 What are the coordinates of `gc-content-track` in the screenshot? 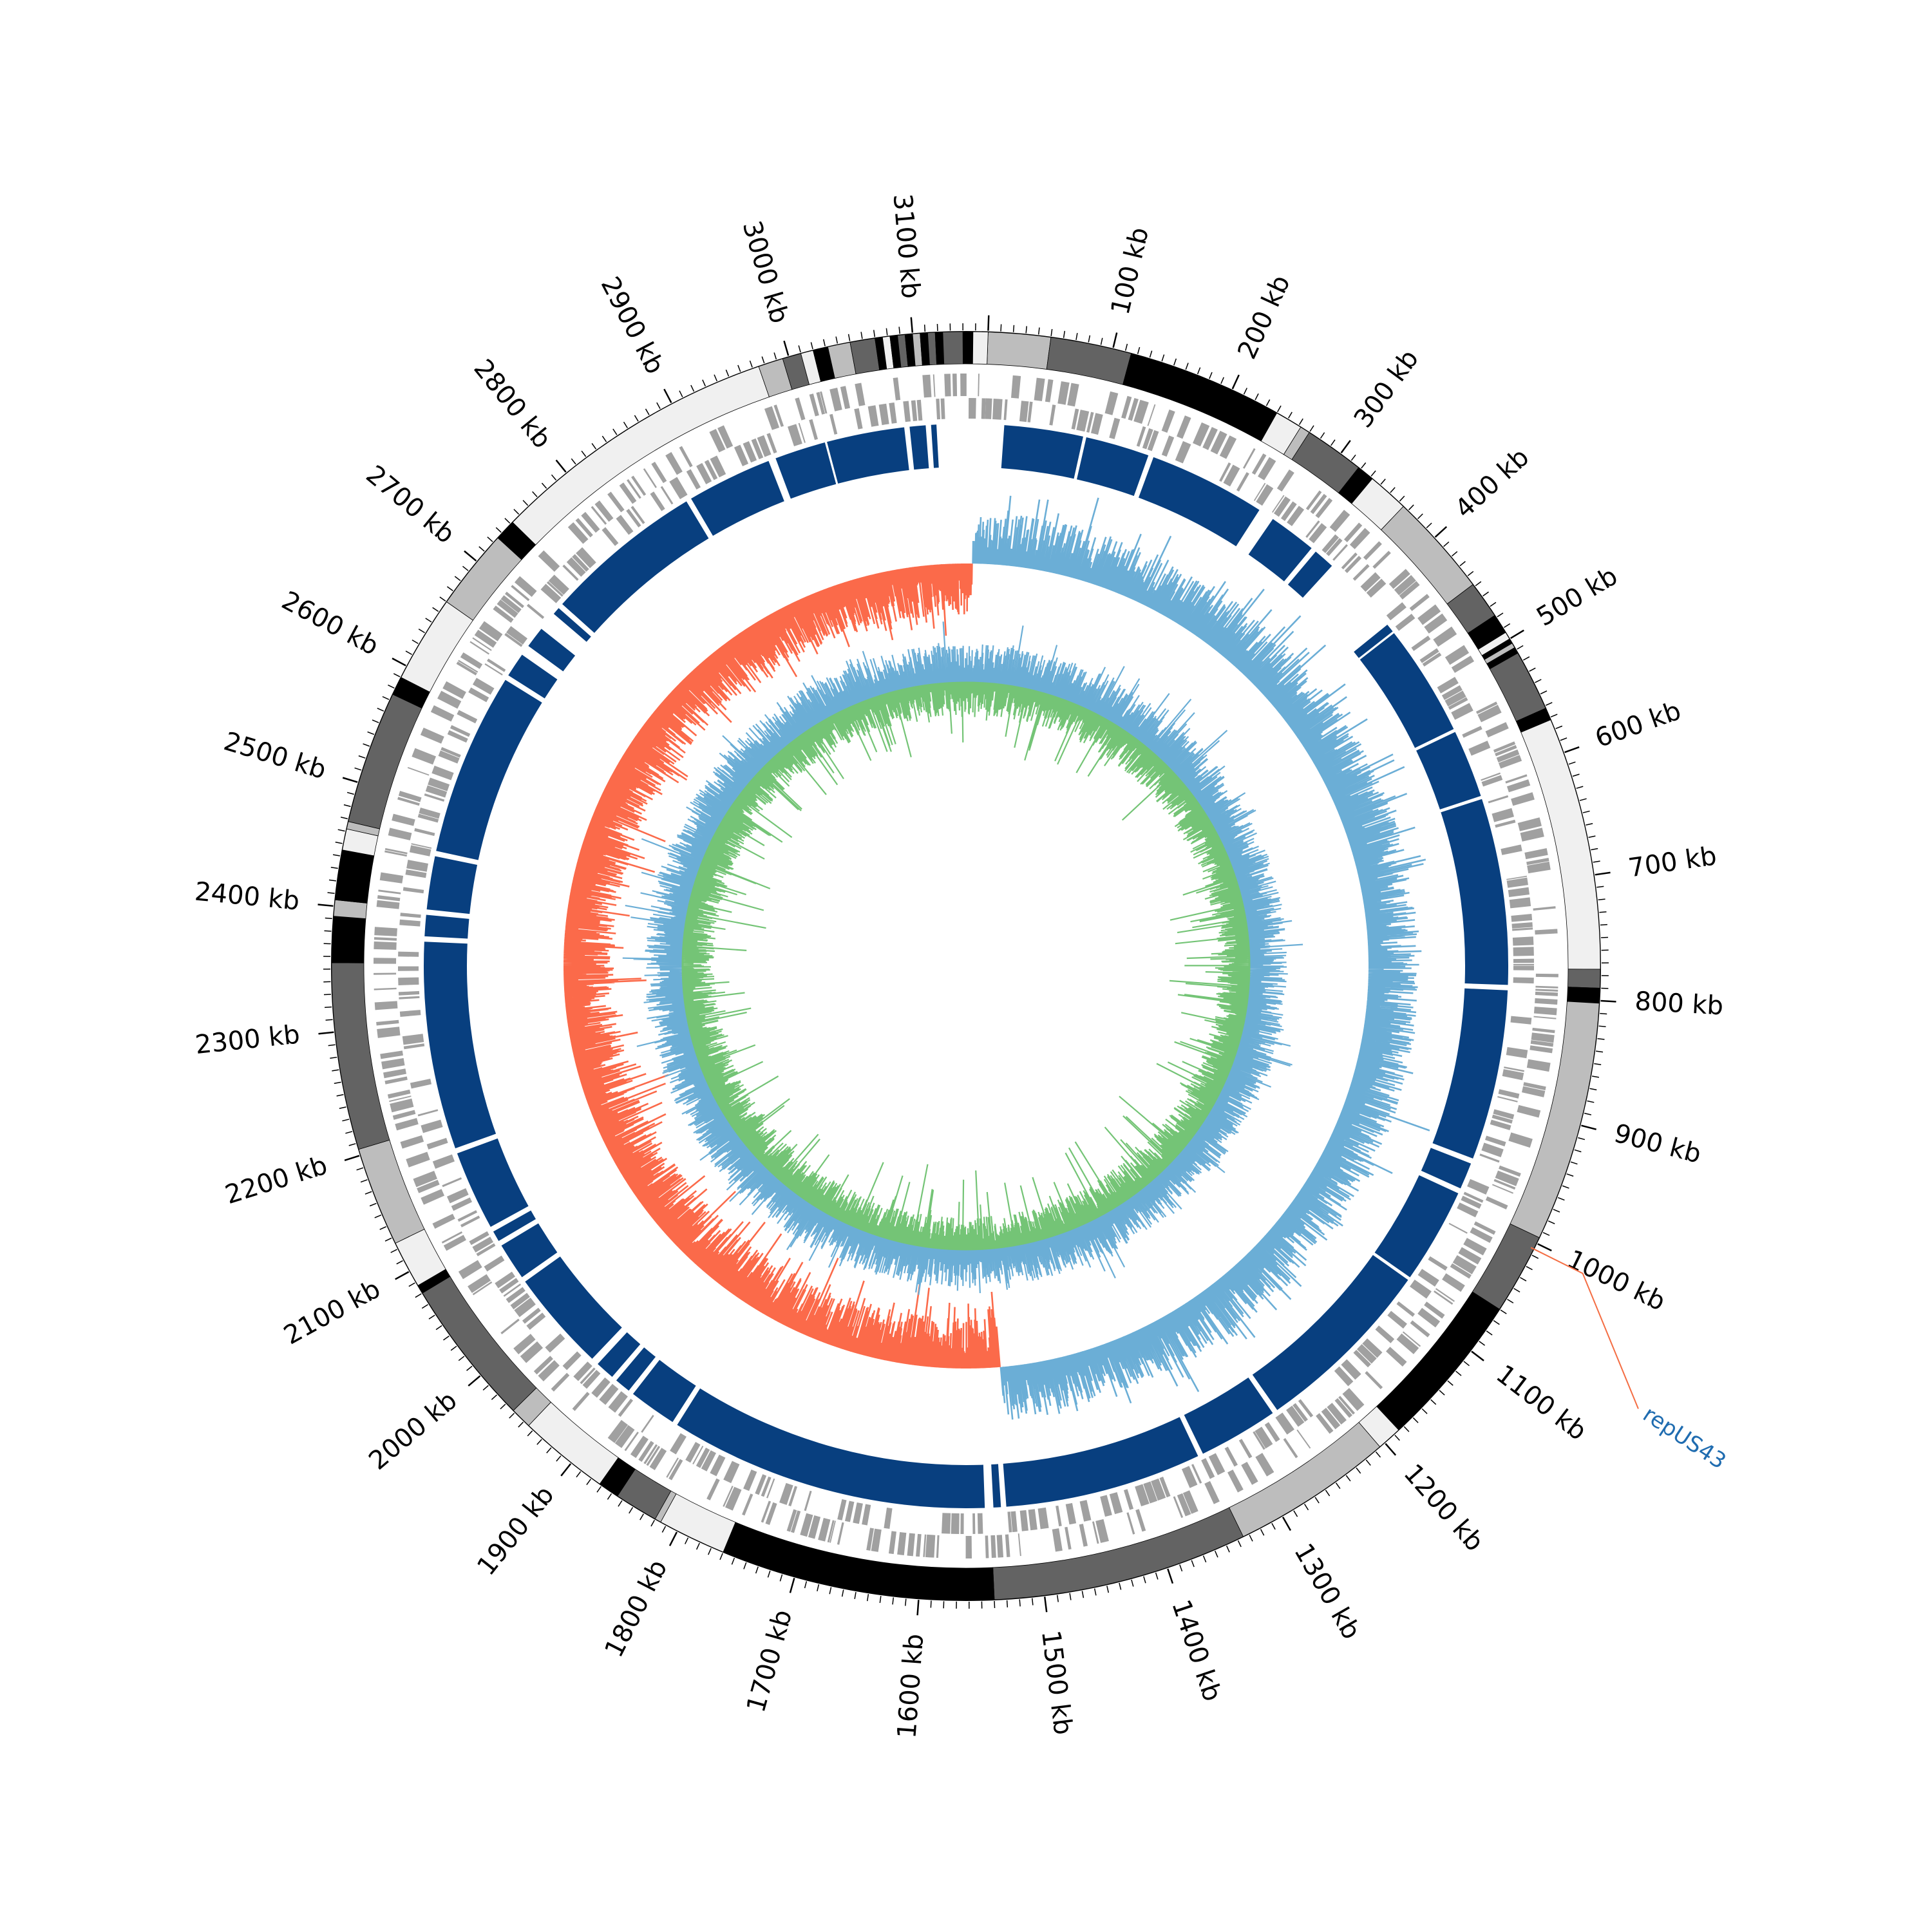 It's located at (963, 958).